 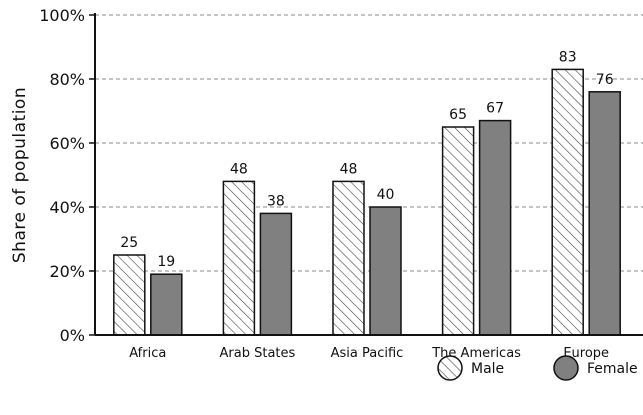 I want to click on y-tick-label: 0%, so click(x=72, y=335).